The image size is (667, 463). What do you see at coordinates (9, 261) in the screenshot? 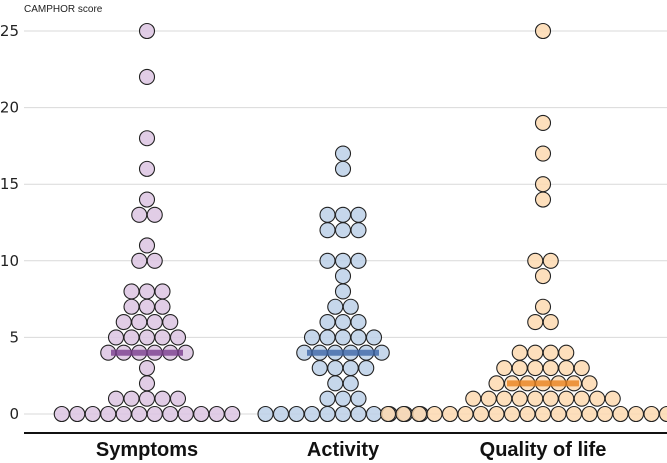
I see `y-tick-label: 10` at bounding box center [9, 261].